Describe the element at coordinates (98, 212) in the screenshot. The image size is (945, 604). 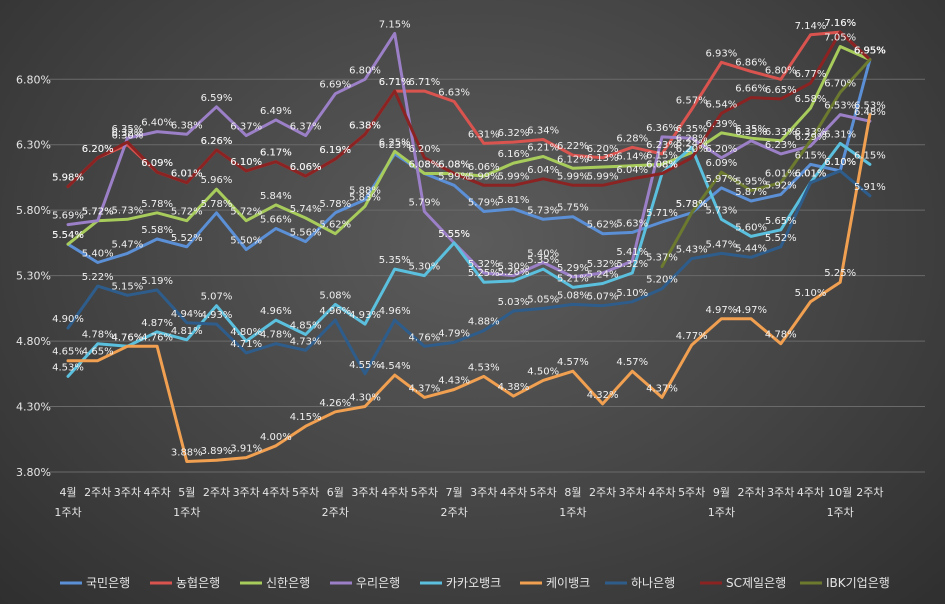
I see `data-label: 5.72%` at that location.